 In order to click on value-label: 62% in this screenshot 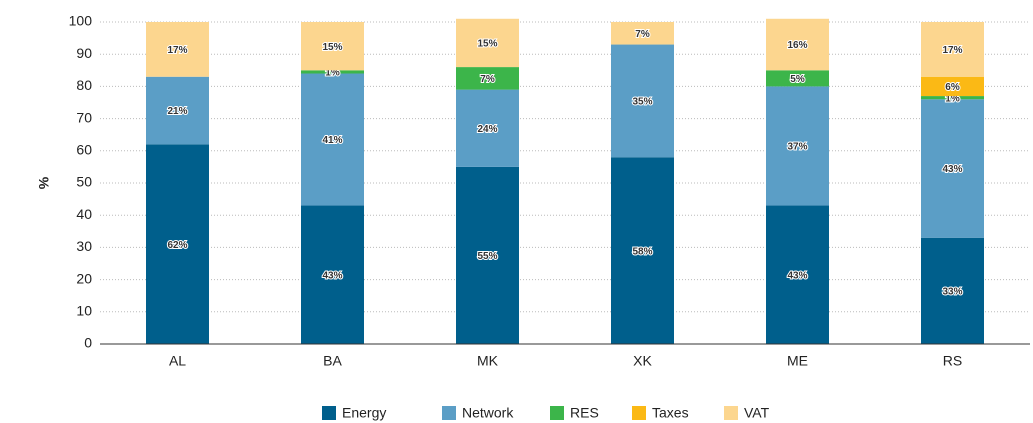, I will do `click(177, 245)`.